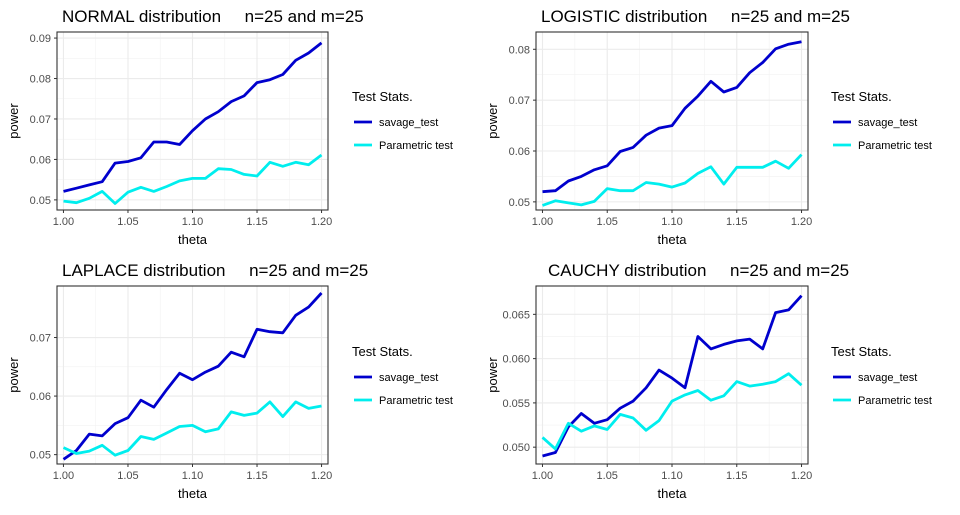 The image size is (960, 515). Describe the element at coordinates (698, 270) in the screenshot. I see `chart-title: CAUCHY distribution n=25 and m=25` at that location.